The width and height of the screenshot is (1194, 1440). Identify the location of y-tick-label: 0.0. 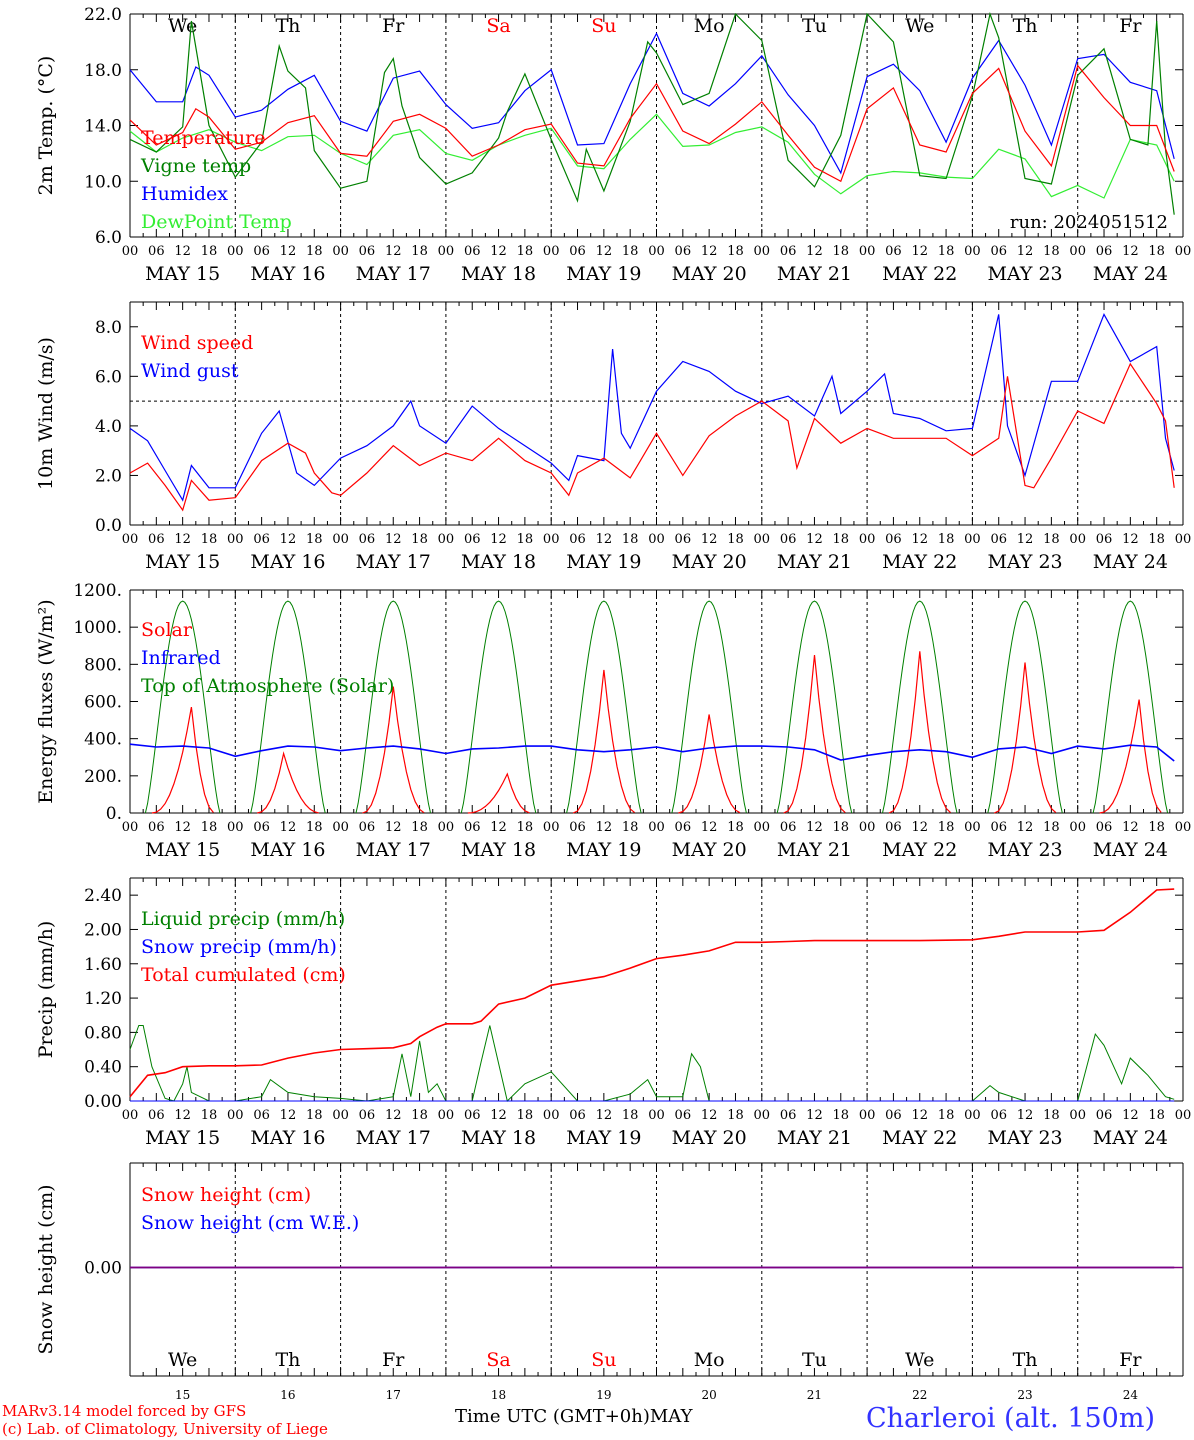
(108, 526).